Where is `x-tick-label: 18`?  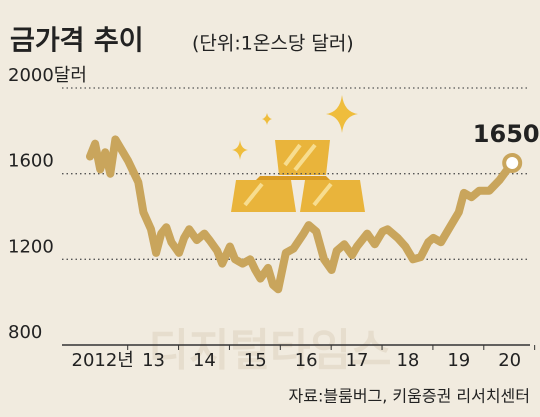 x-tick-label: 18 is located at coordinates (407, 360).